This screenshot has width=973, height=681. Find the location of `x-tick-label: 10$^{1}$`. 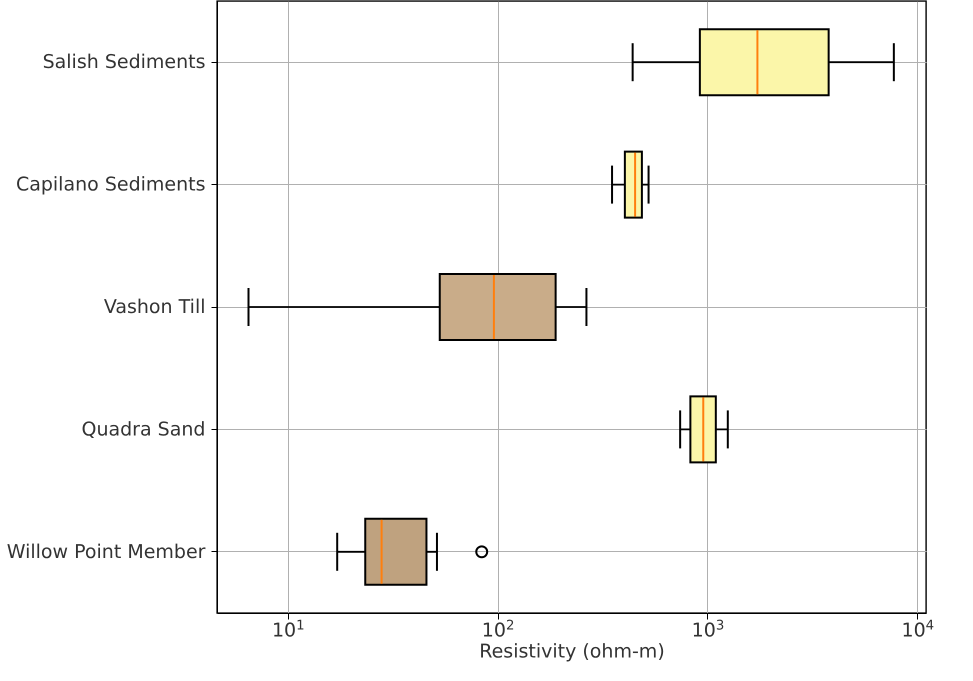

x-tick-label: 10$^{1}$ is located at coordinates (288, 630).